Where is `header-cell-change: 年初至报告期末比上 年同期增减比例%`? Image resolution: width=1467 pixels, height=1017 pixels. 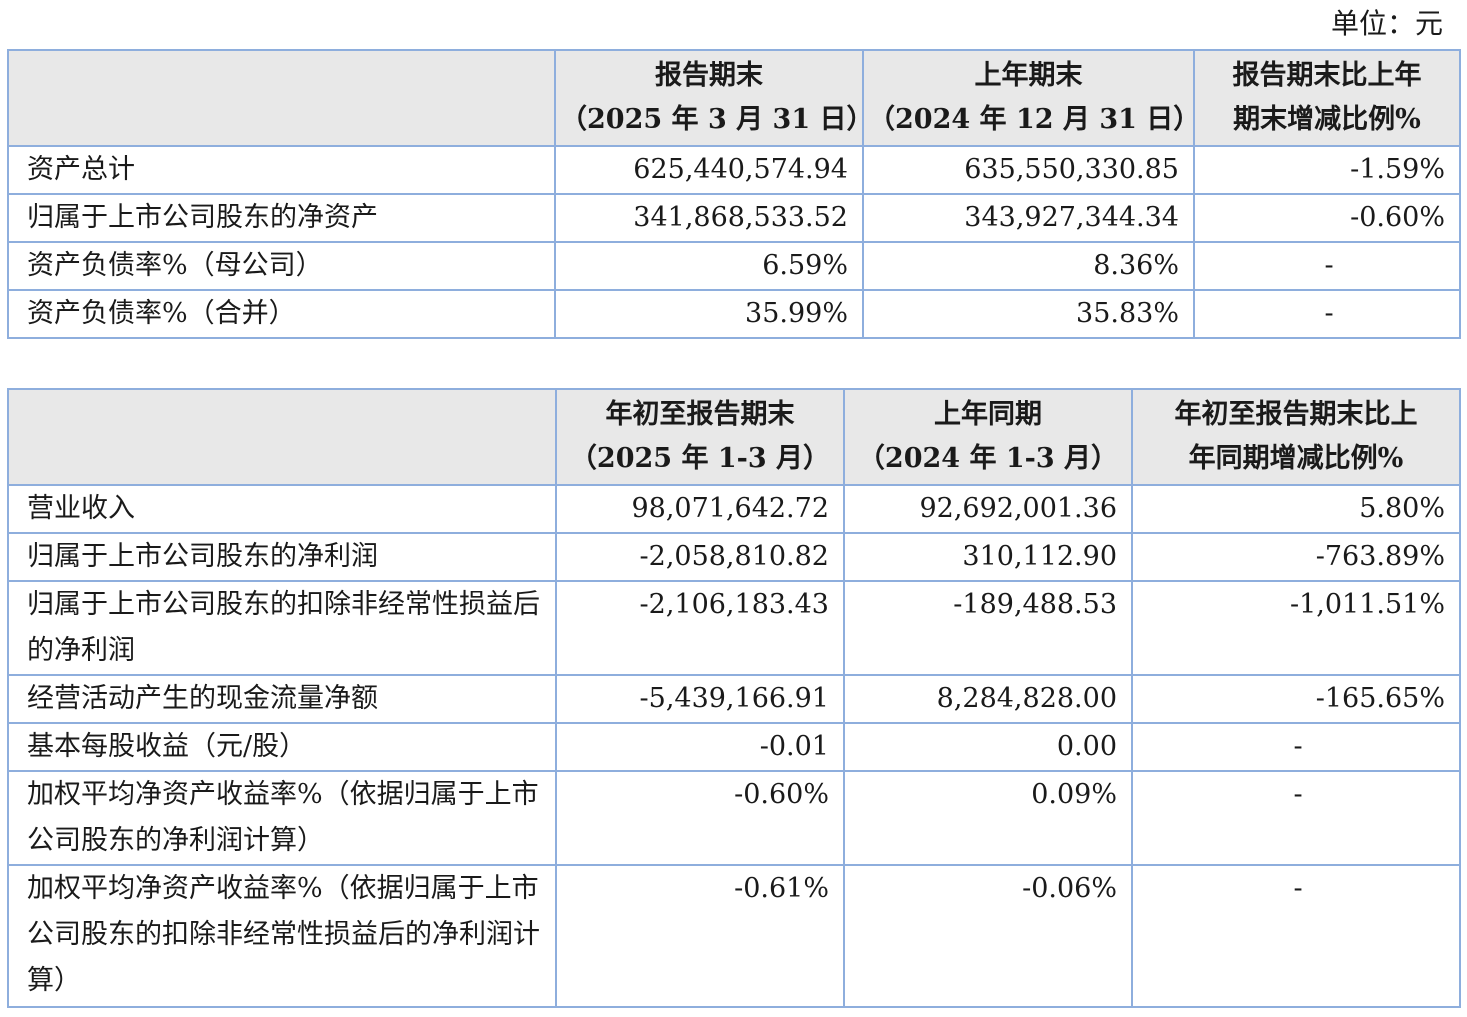
header-cell-change: 年初至报告期末比上 年同期增减比例% is located at coordinates (1296, 437).